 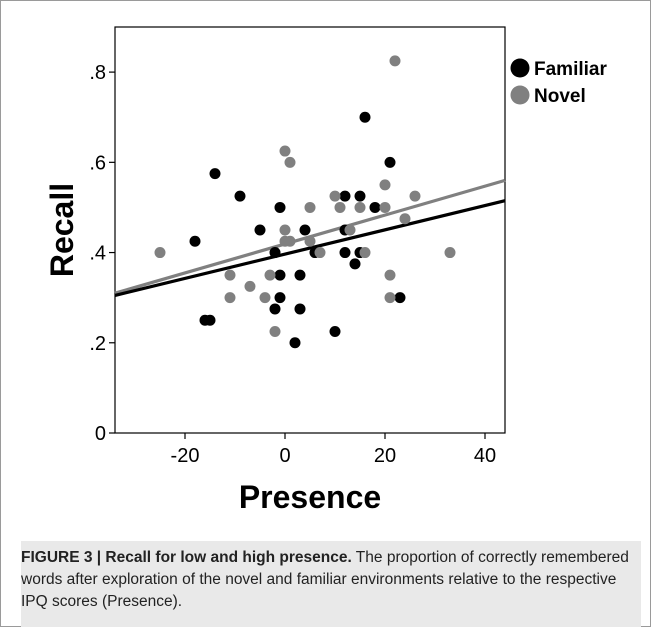 What do you see at coordinates (97, 344) in the screenshot?
I see `y-tick-label: .2` at bounding box center [97, 344].